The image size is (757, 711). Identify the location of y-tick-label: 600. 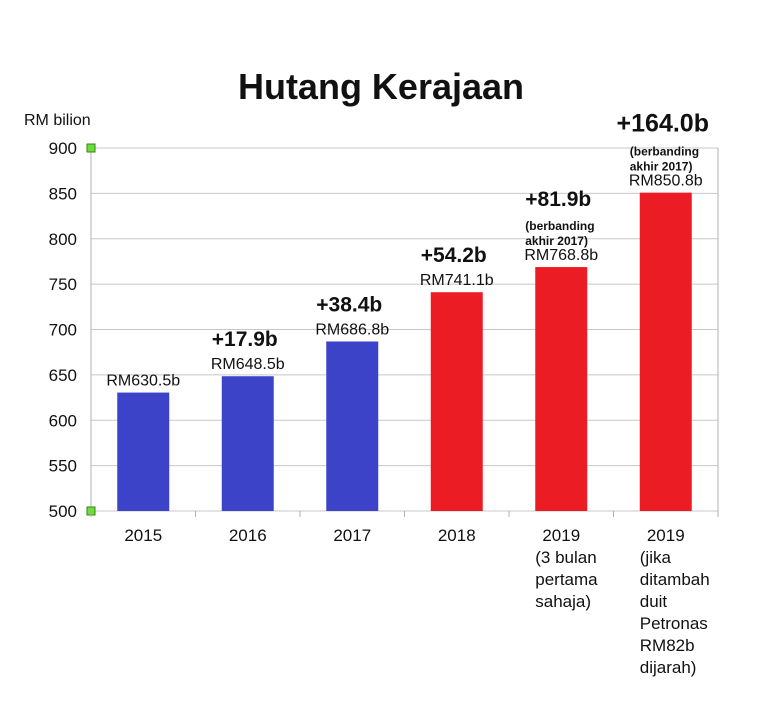
(63, 420).